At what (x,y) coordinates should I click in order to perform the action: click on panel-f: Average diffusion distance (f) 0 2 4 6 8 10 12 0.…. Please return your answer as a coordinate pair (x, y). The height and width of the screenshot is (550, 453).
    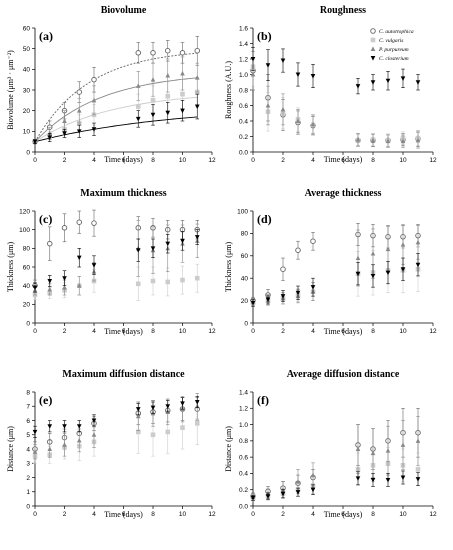
    Looking at the image, I should click on (330, 444).